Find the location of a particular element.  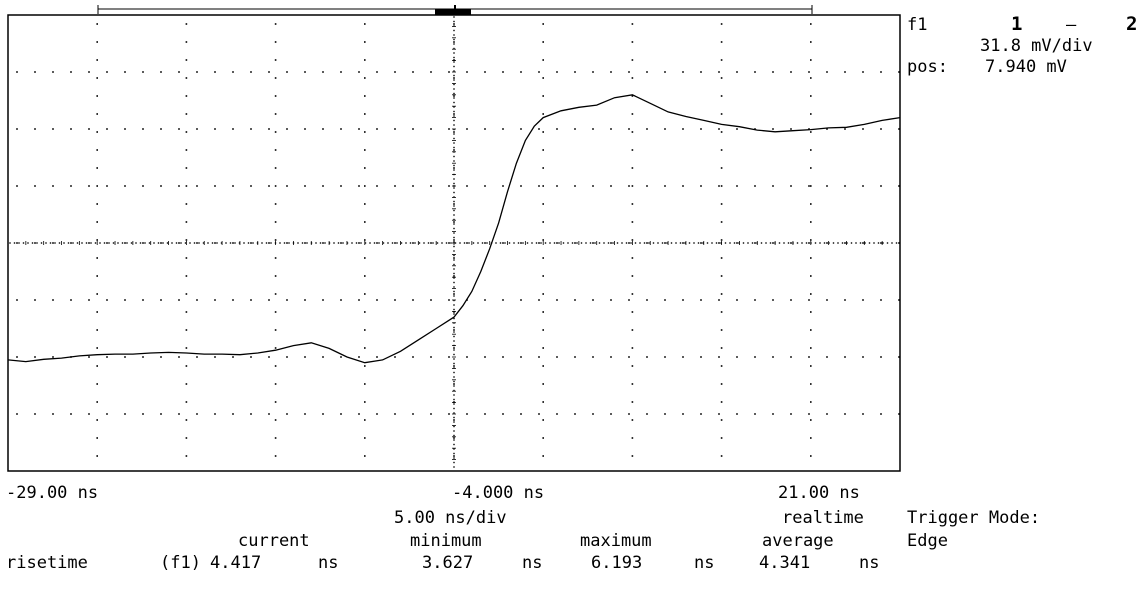

x-left-label: -29.00 ns is located at coordinates (52, 493).